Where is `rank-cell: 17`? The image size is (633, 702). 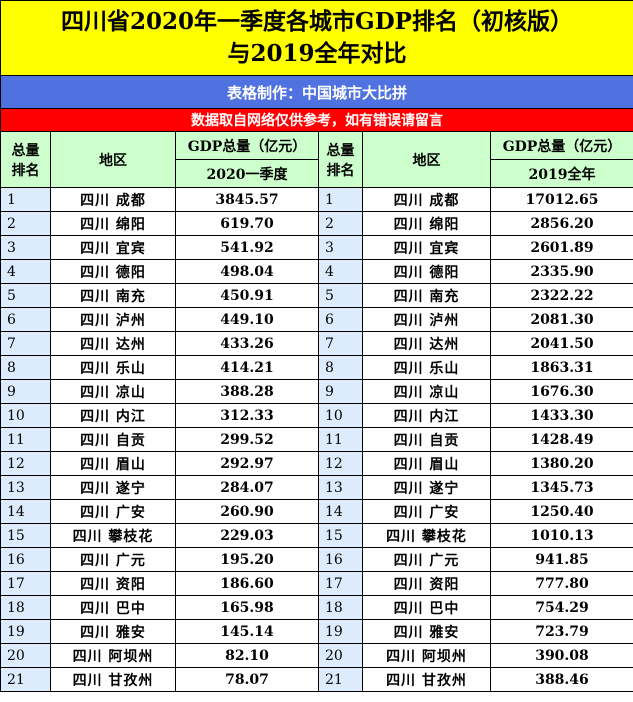 rank-cell: 17 is located at coordinates (25, 583).